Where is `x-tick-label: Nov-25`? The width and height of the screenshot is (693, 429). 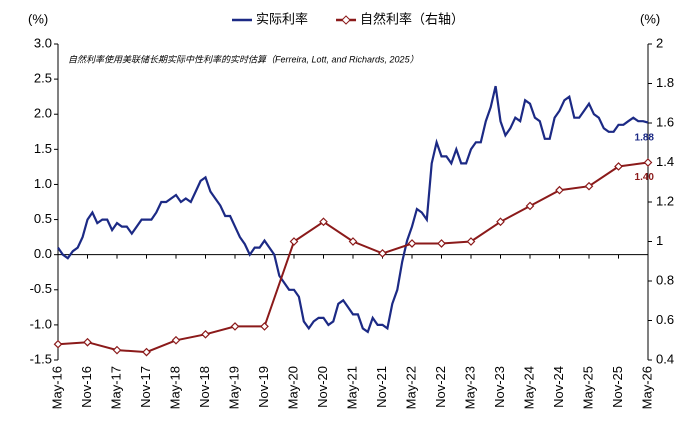 x-tick-label: Nov-25 is located at coordinates (617, 387).